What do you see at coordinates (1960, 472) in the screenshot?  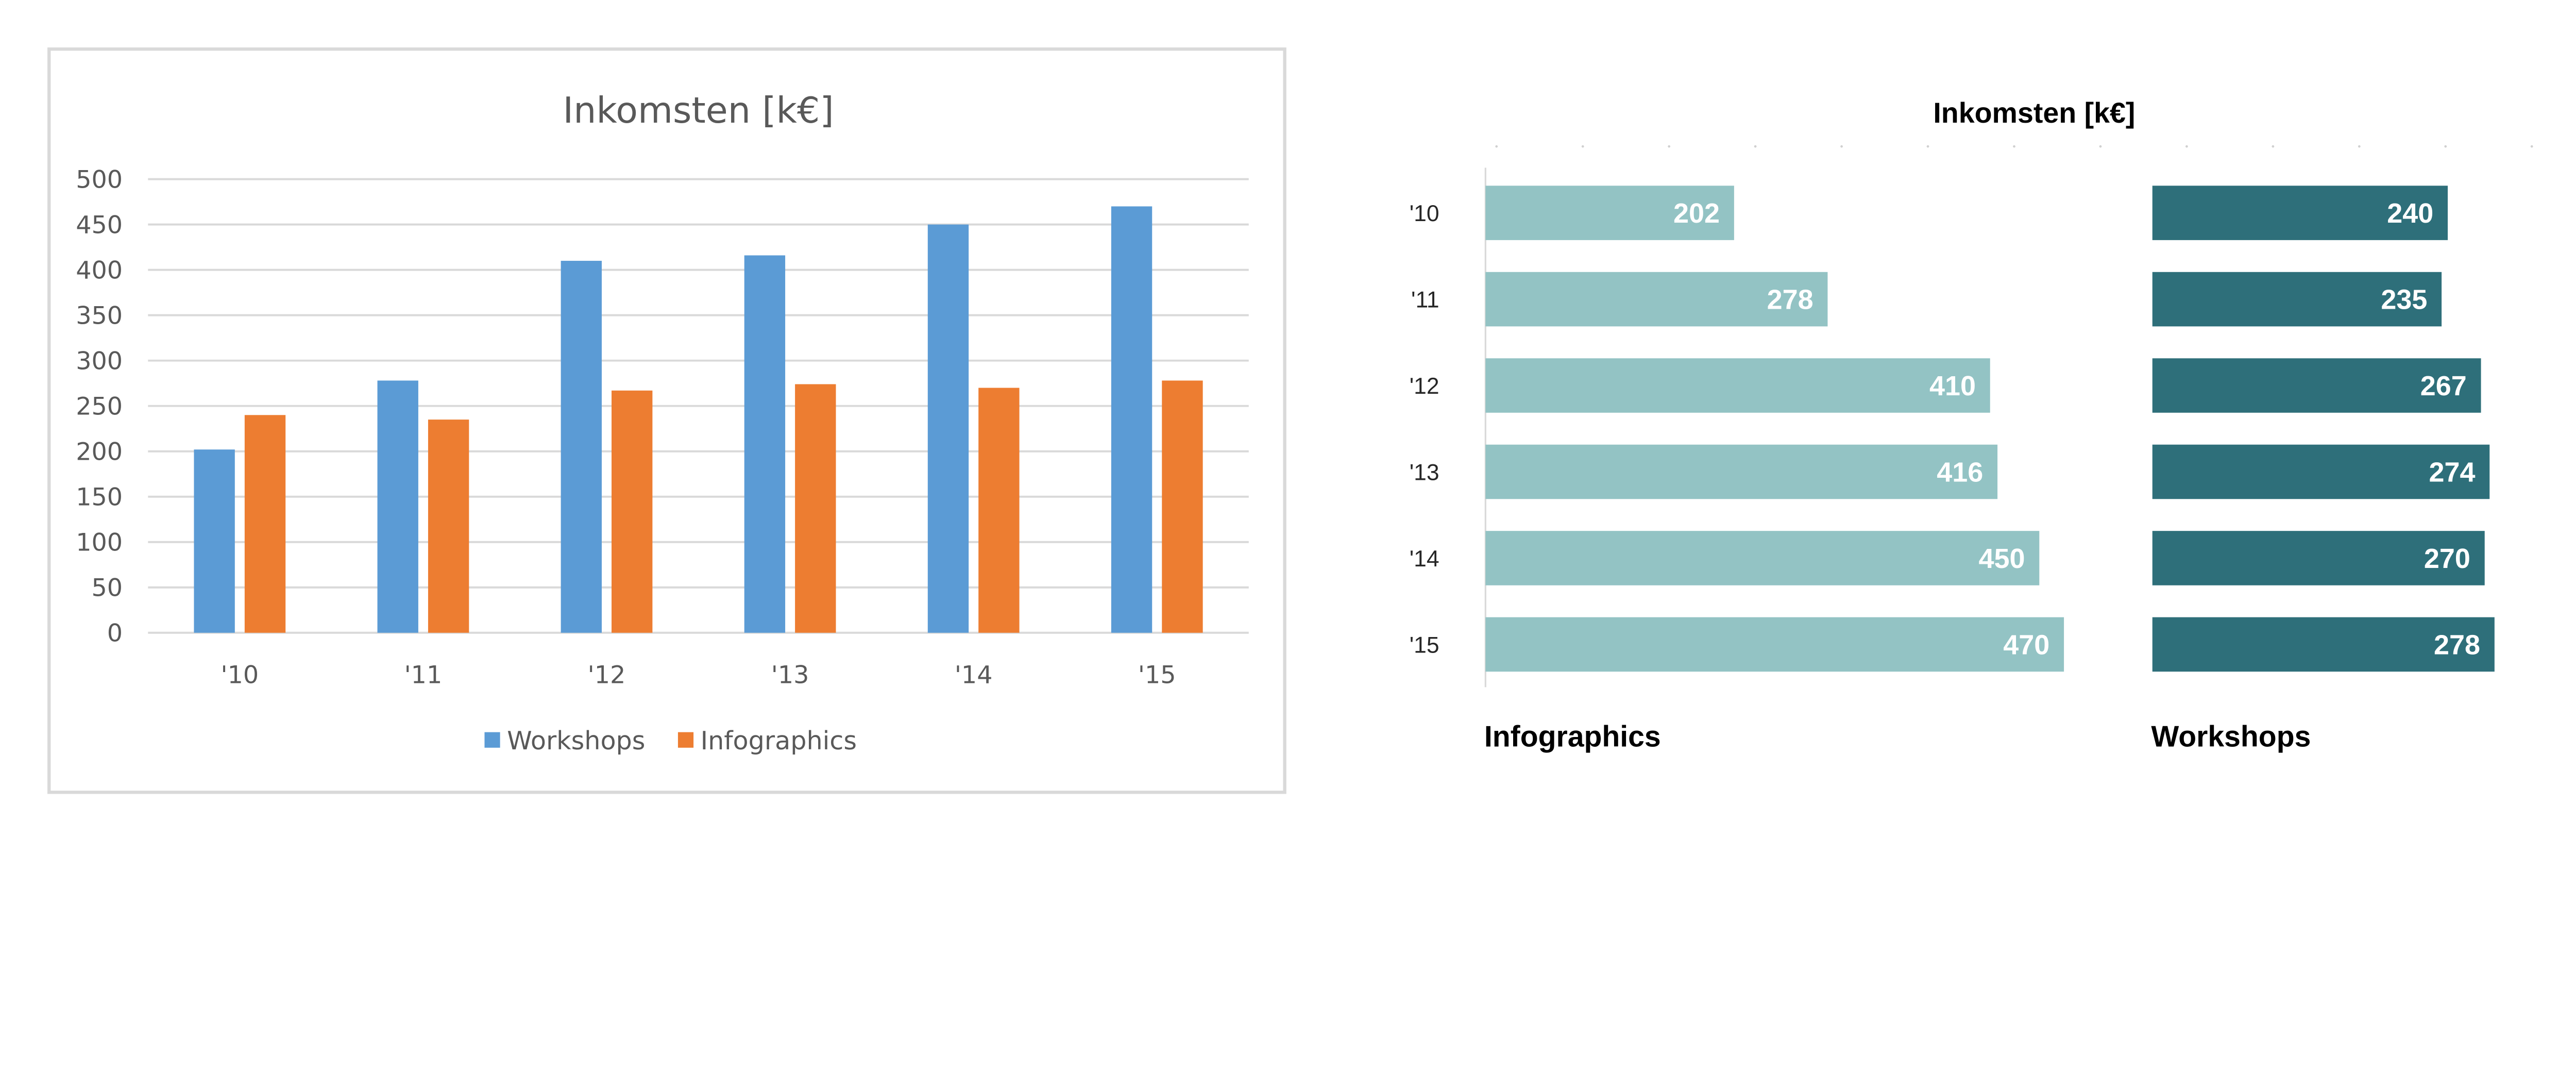 I see `data-label: 416` at bounding box center [1960, 472].